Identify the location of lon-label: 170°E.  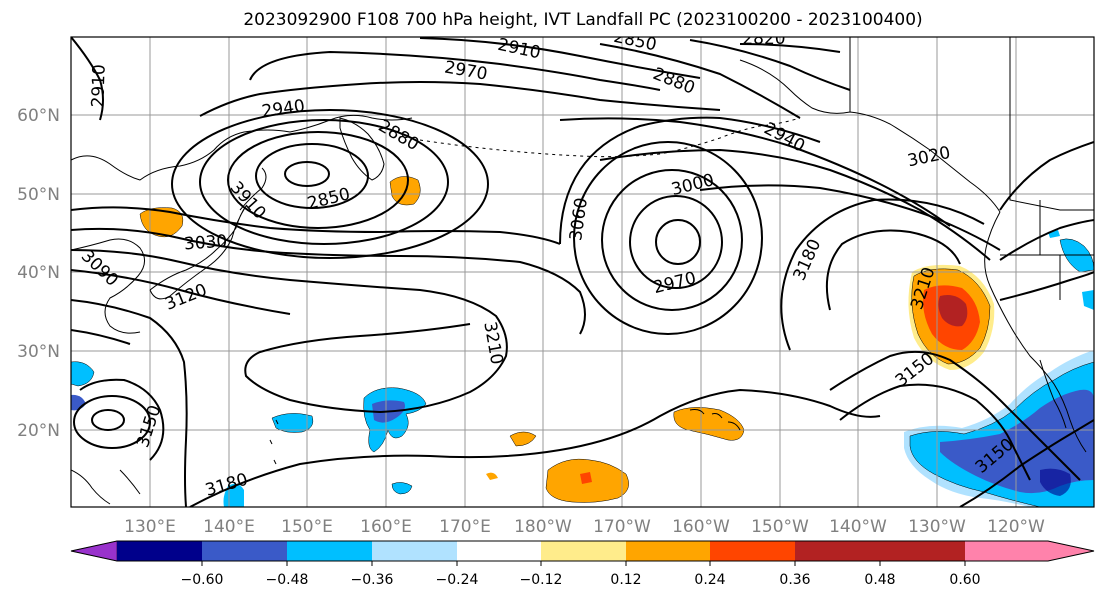
(465, 527).